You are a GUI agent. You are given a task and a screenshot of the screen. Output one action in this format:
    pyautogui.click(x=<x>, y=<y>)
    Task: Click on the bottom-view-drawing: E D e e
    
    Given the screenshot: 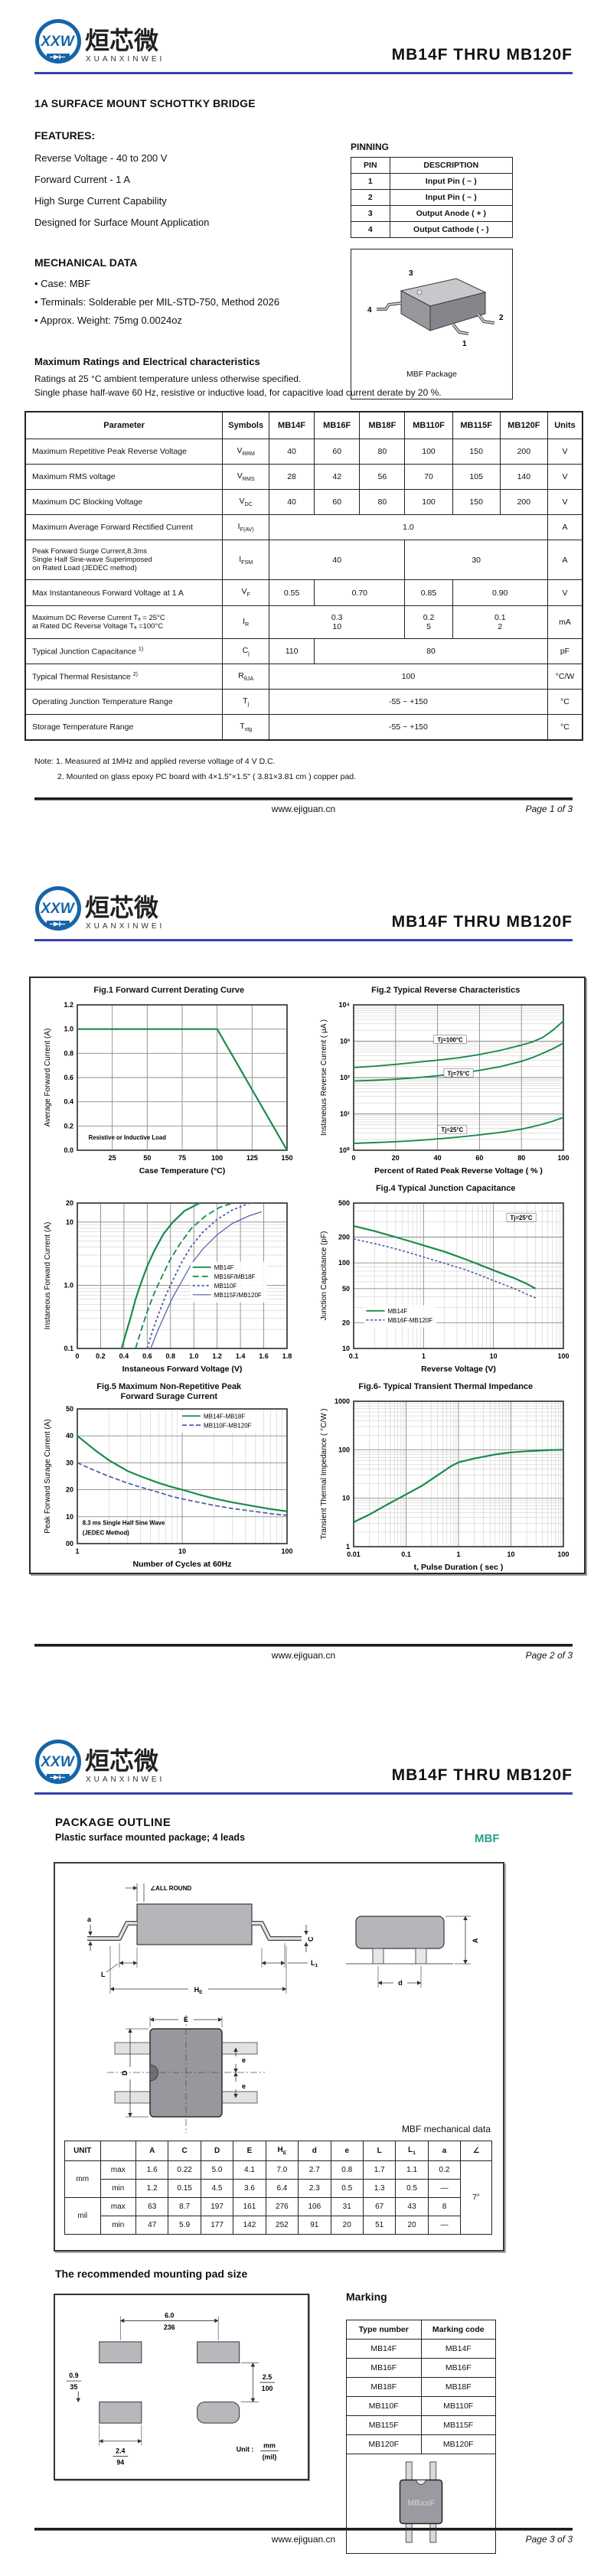 What is the action you would take?
    pyautogui.click(x=186, y=2074)
    